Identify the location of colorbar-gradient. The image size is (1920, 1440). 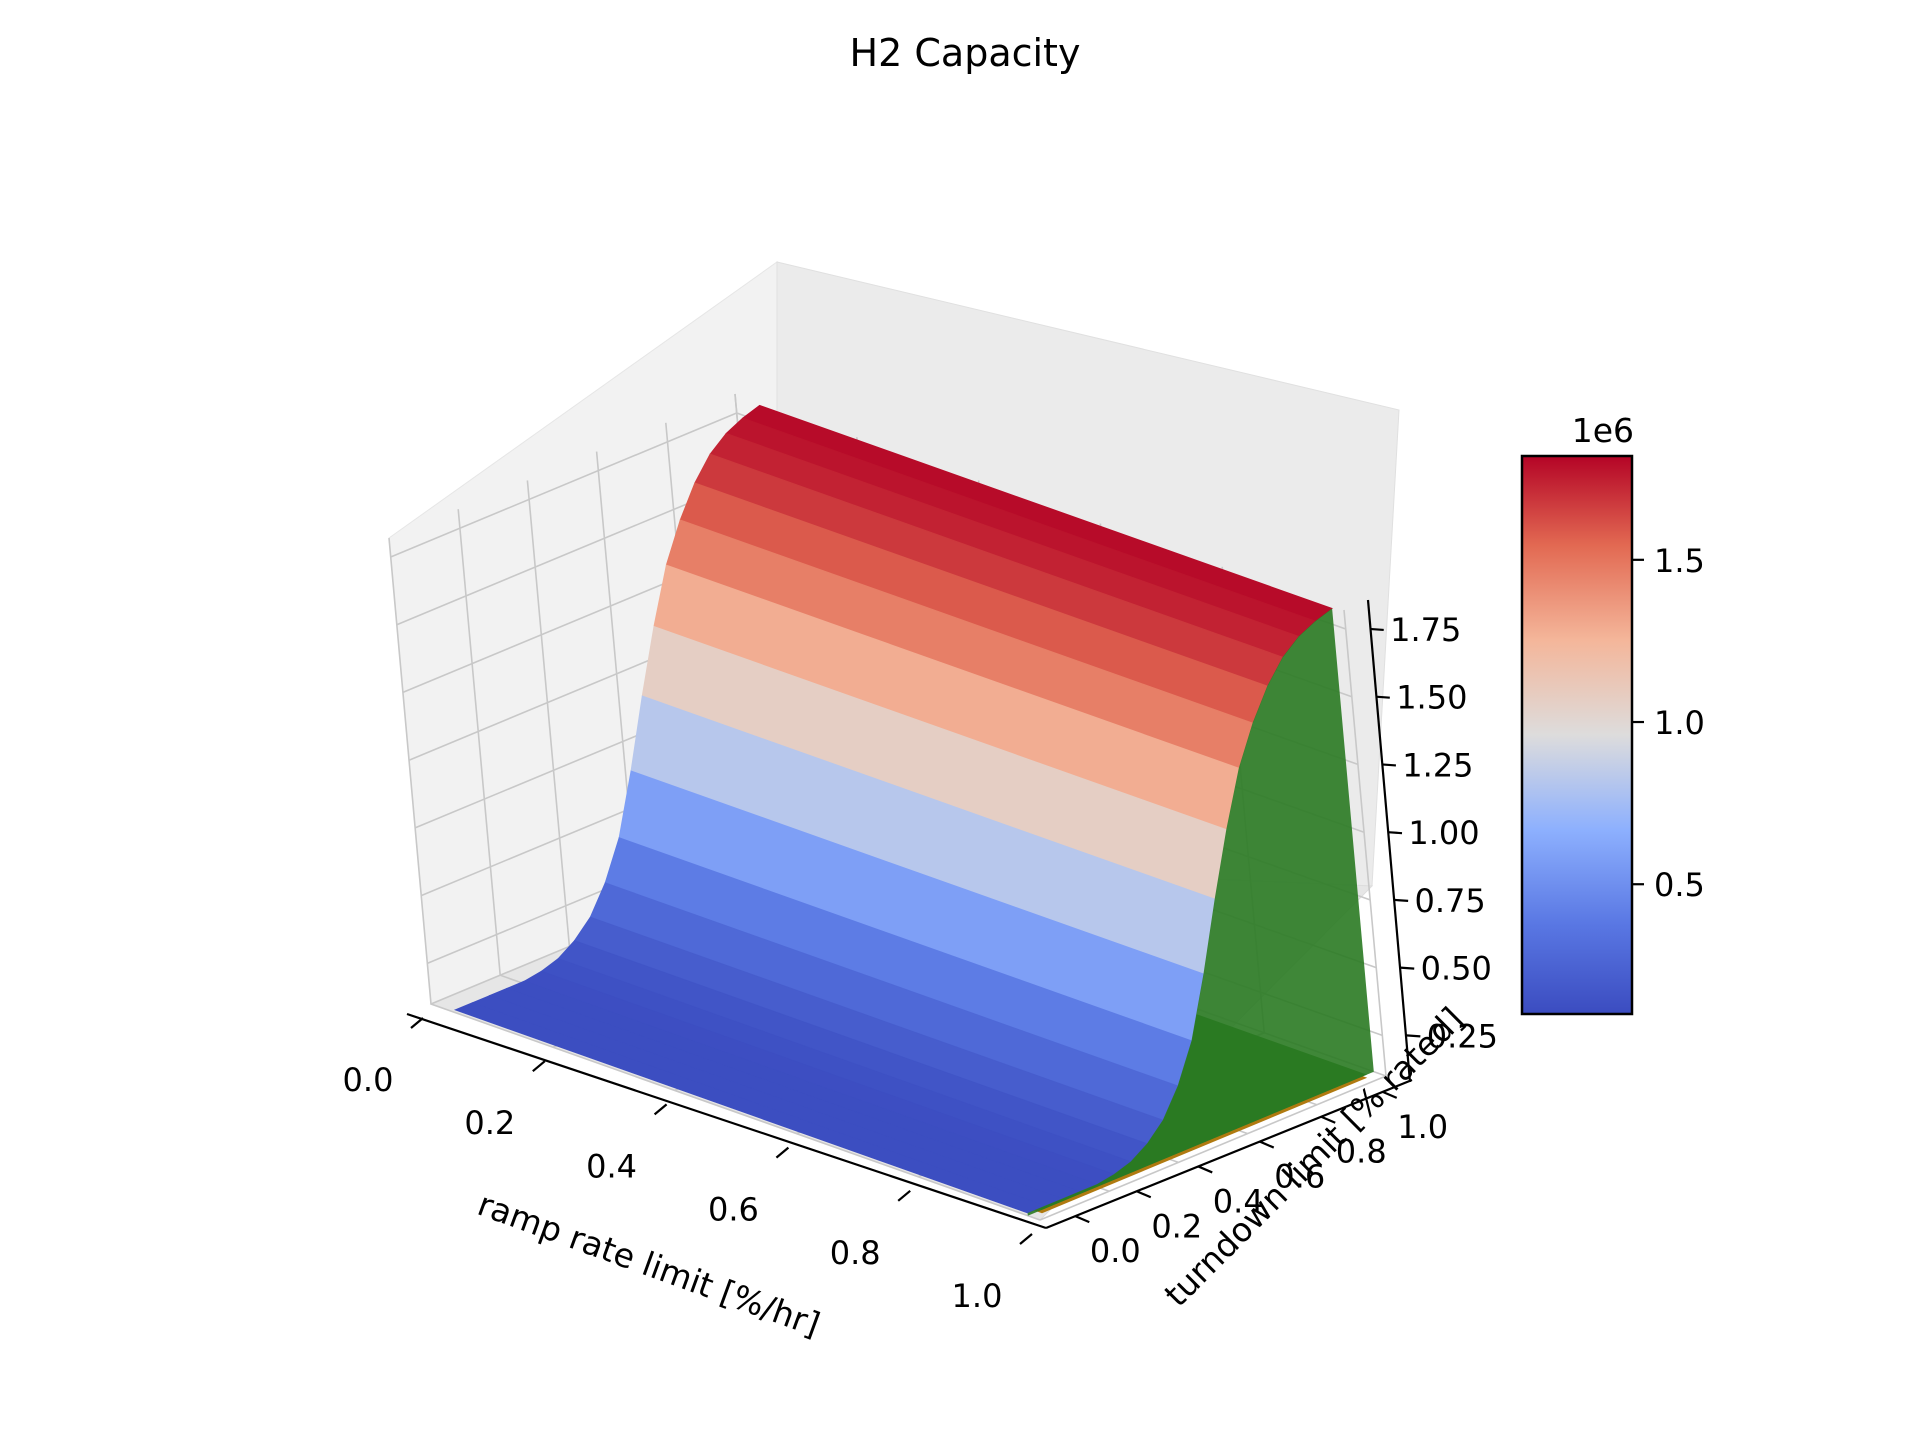
(1577, 735).